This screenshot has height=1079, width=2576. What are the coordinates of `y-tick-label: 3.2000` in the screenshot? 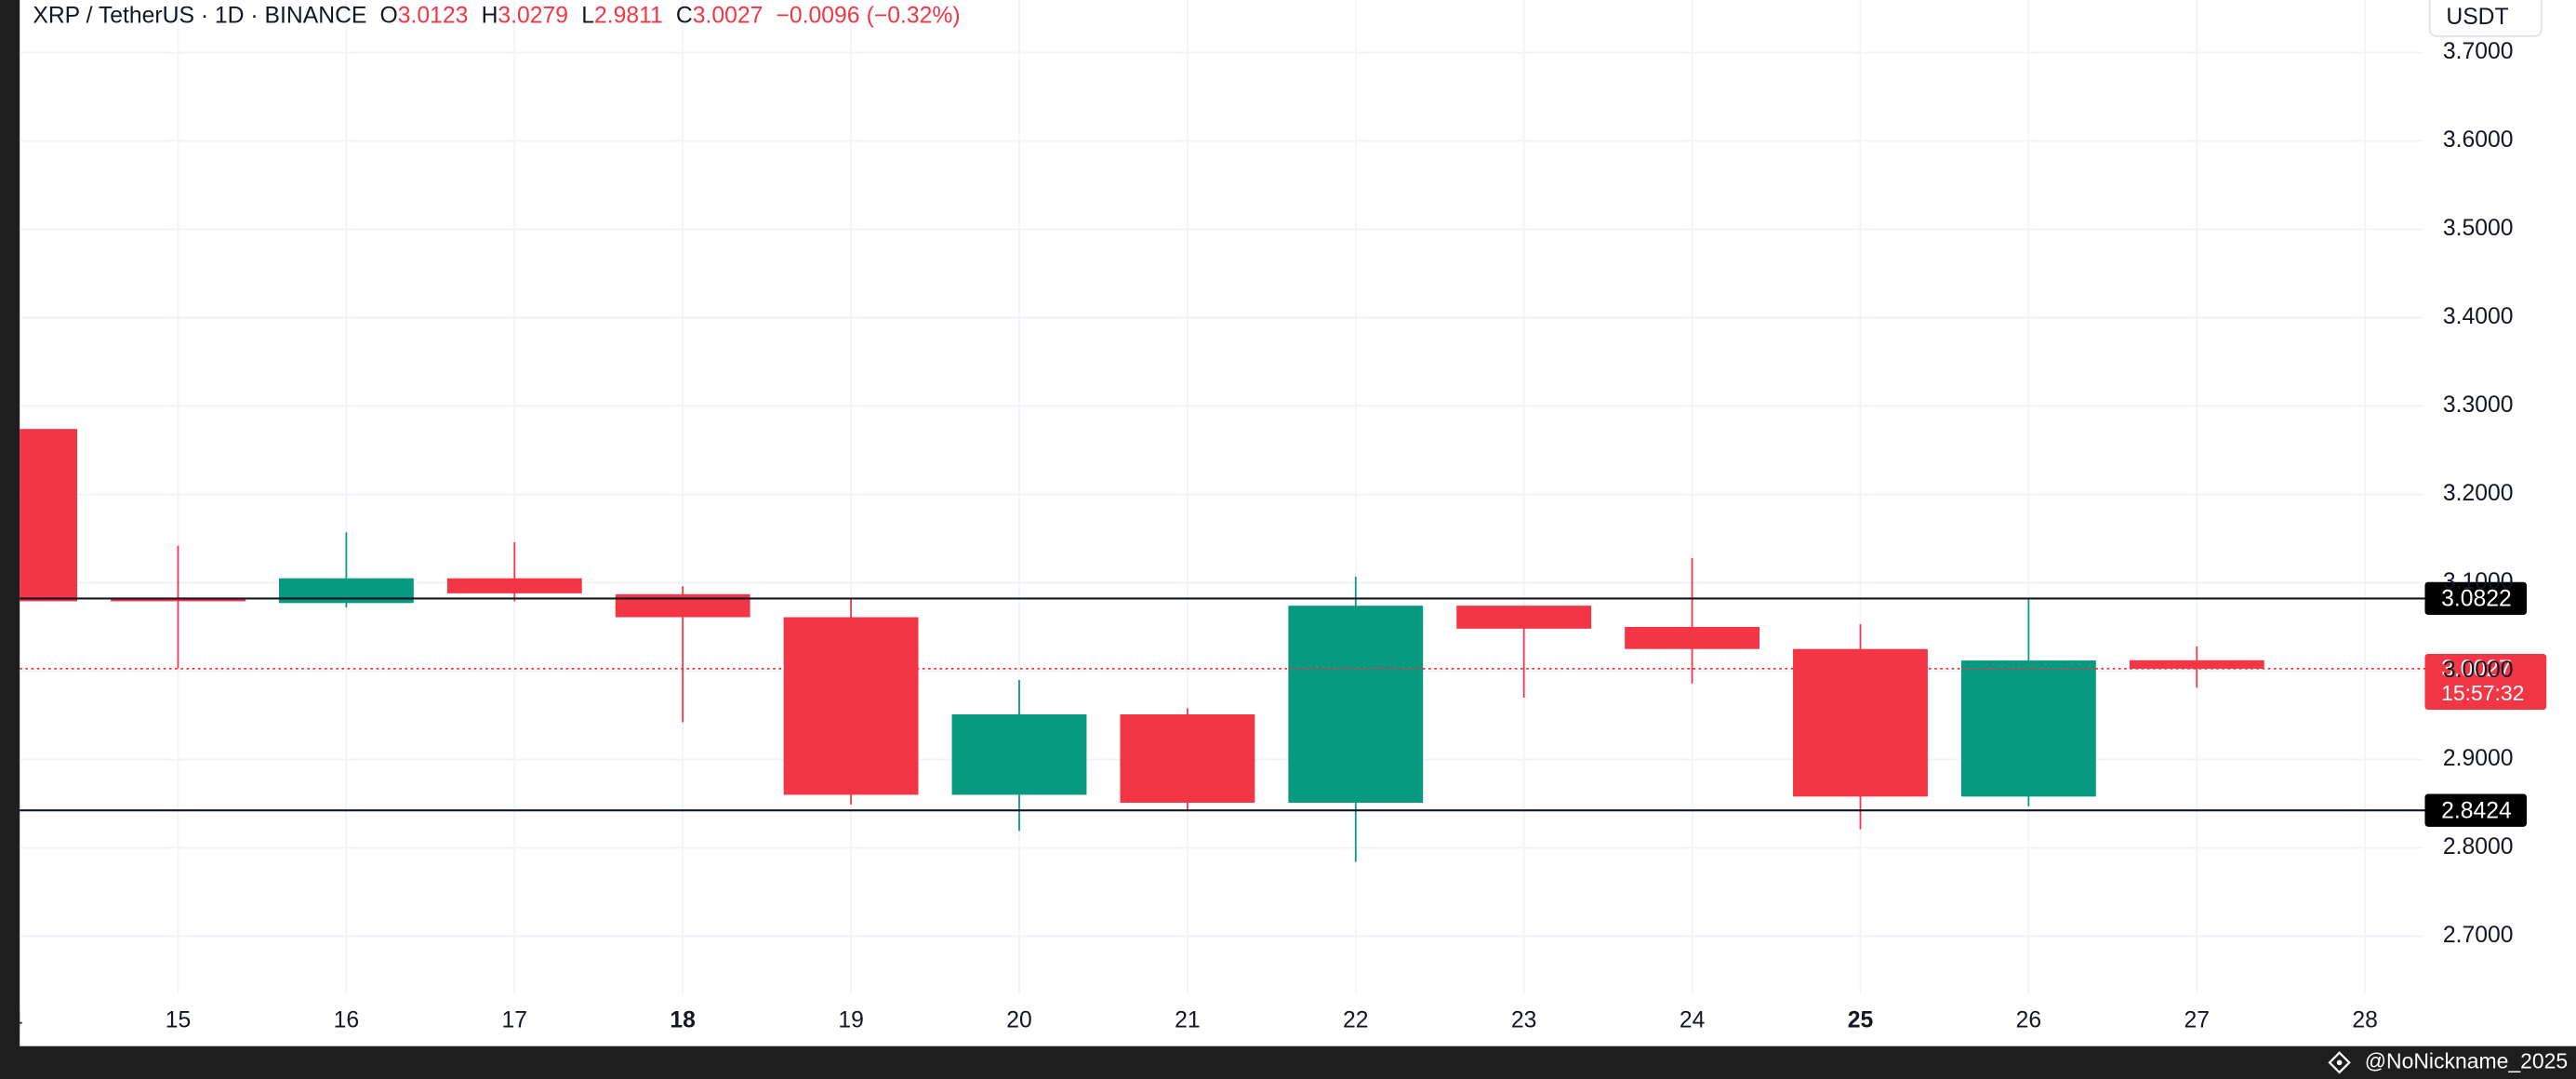 It's located at (2478, 493).